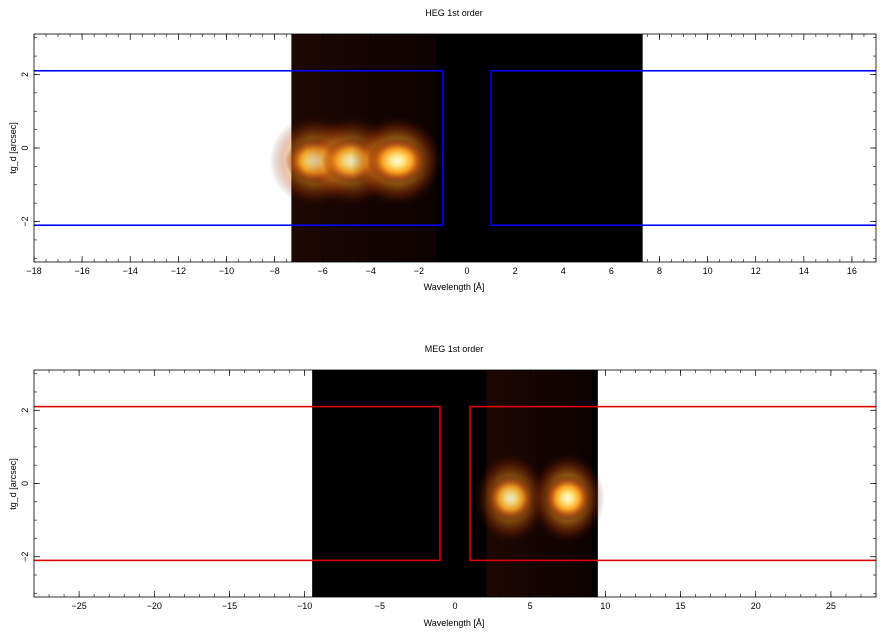 The height and width of the screenshot is (636, 886). Describe the element at coordinates (659, 271) in the screenshot. I see `x-tick-label: 8` at that location.